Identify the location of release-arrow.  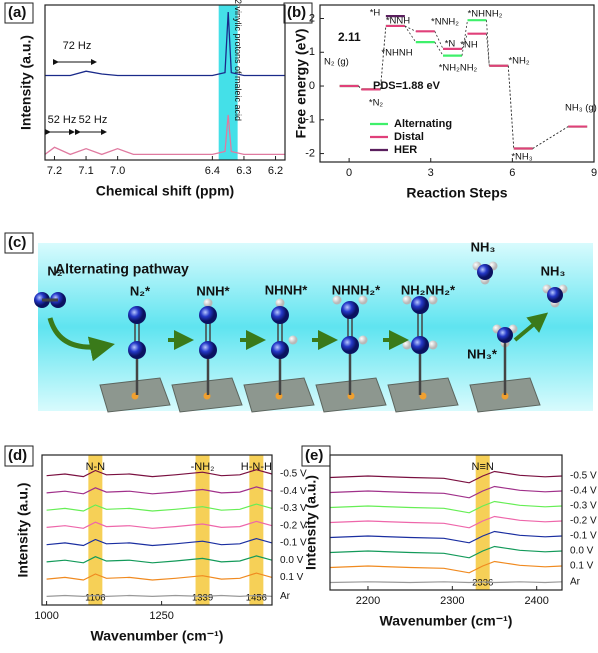
(531, 327).